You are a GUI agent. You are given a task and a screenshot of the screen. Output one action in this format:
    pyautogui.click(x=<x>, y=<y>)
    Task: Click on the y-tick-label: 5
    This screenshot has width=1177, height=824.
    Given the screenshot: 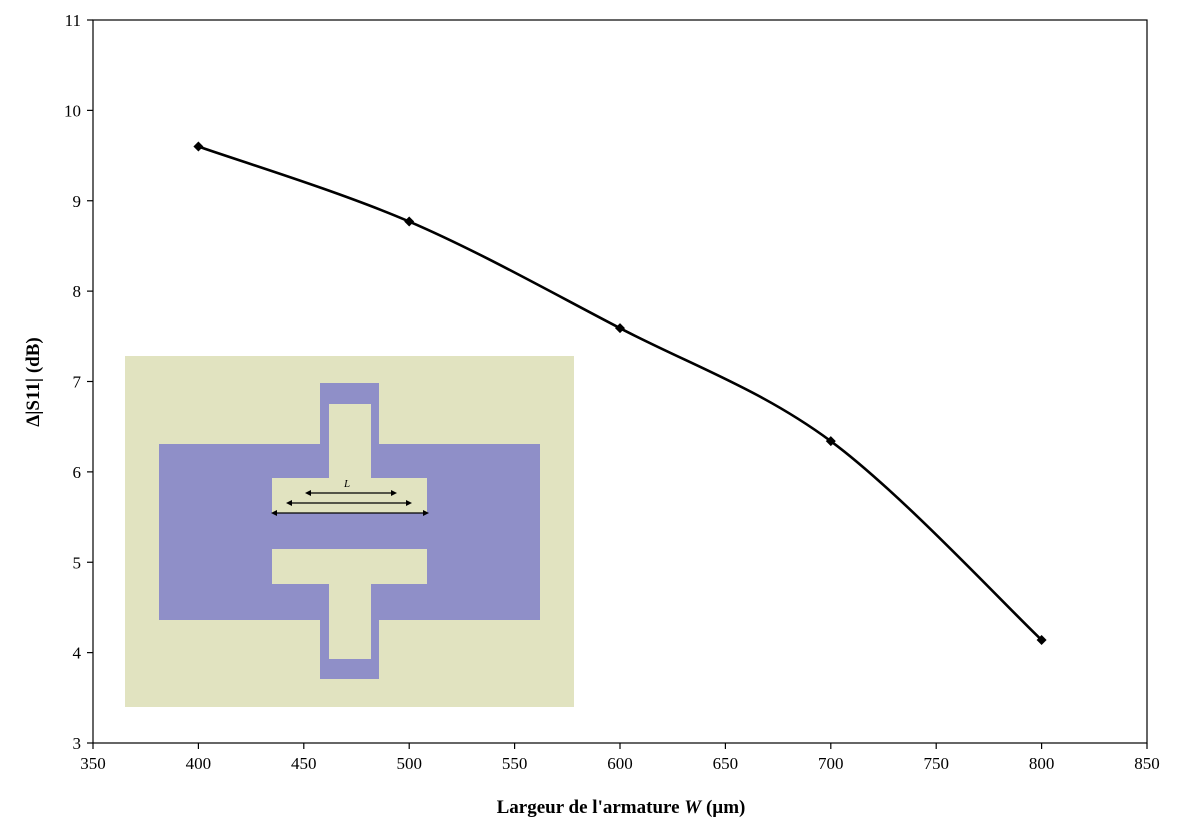 What is the action you would take?
    pyautogui.click(x=77, y=562)
    